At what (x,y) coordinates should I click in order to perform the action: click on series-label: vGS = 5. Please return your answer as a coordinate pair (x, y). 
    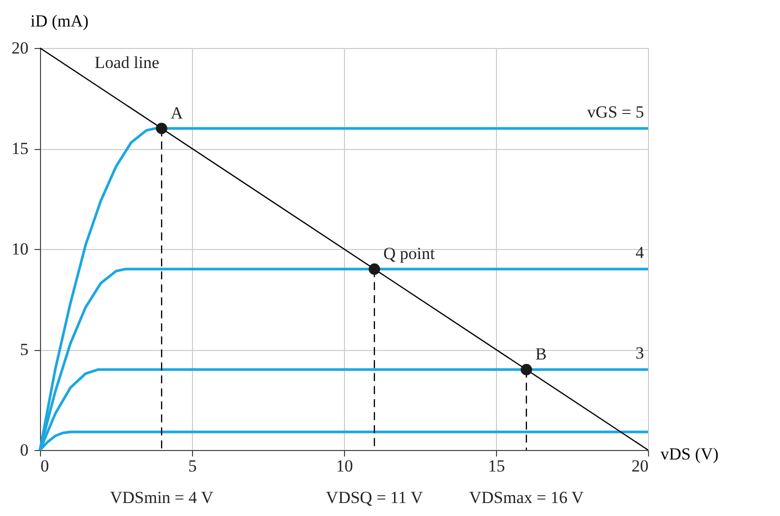
    Looking at the image, I should click on (615, 112).